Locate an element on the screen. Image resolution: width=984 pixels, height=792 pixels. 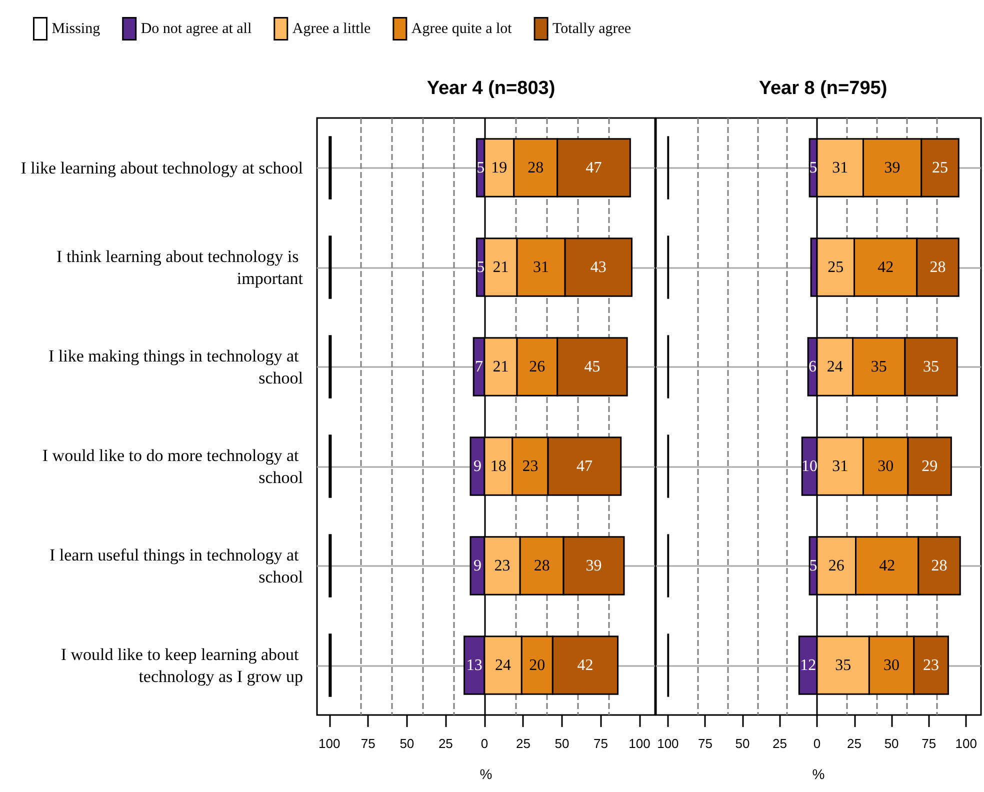
legend-label: Do not agree at all is located at coordinates (196, 28).